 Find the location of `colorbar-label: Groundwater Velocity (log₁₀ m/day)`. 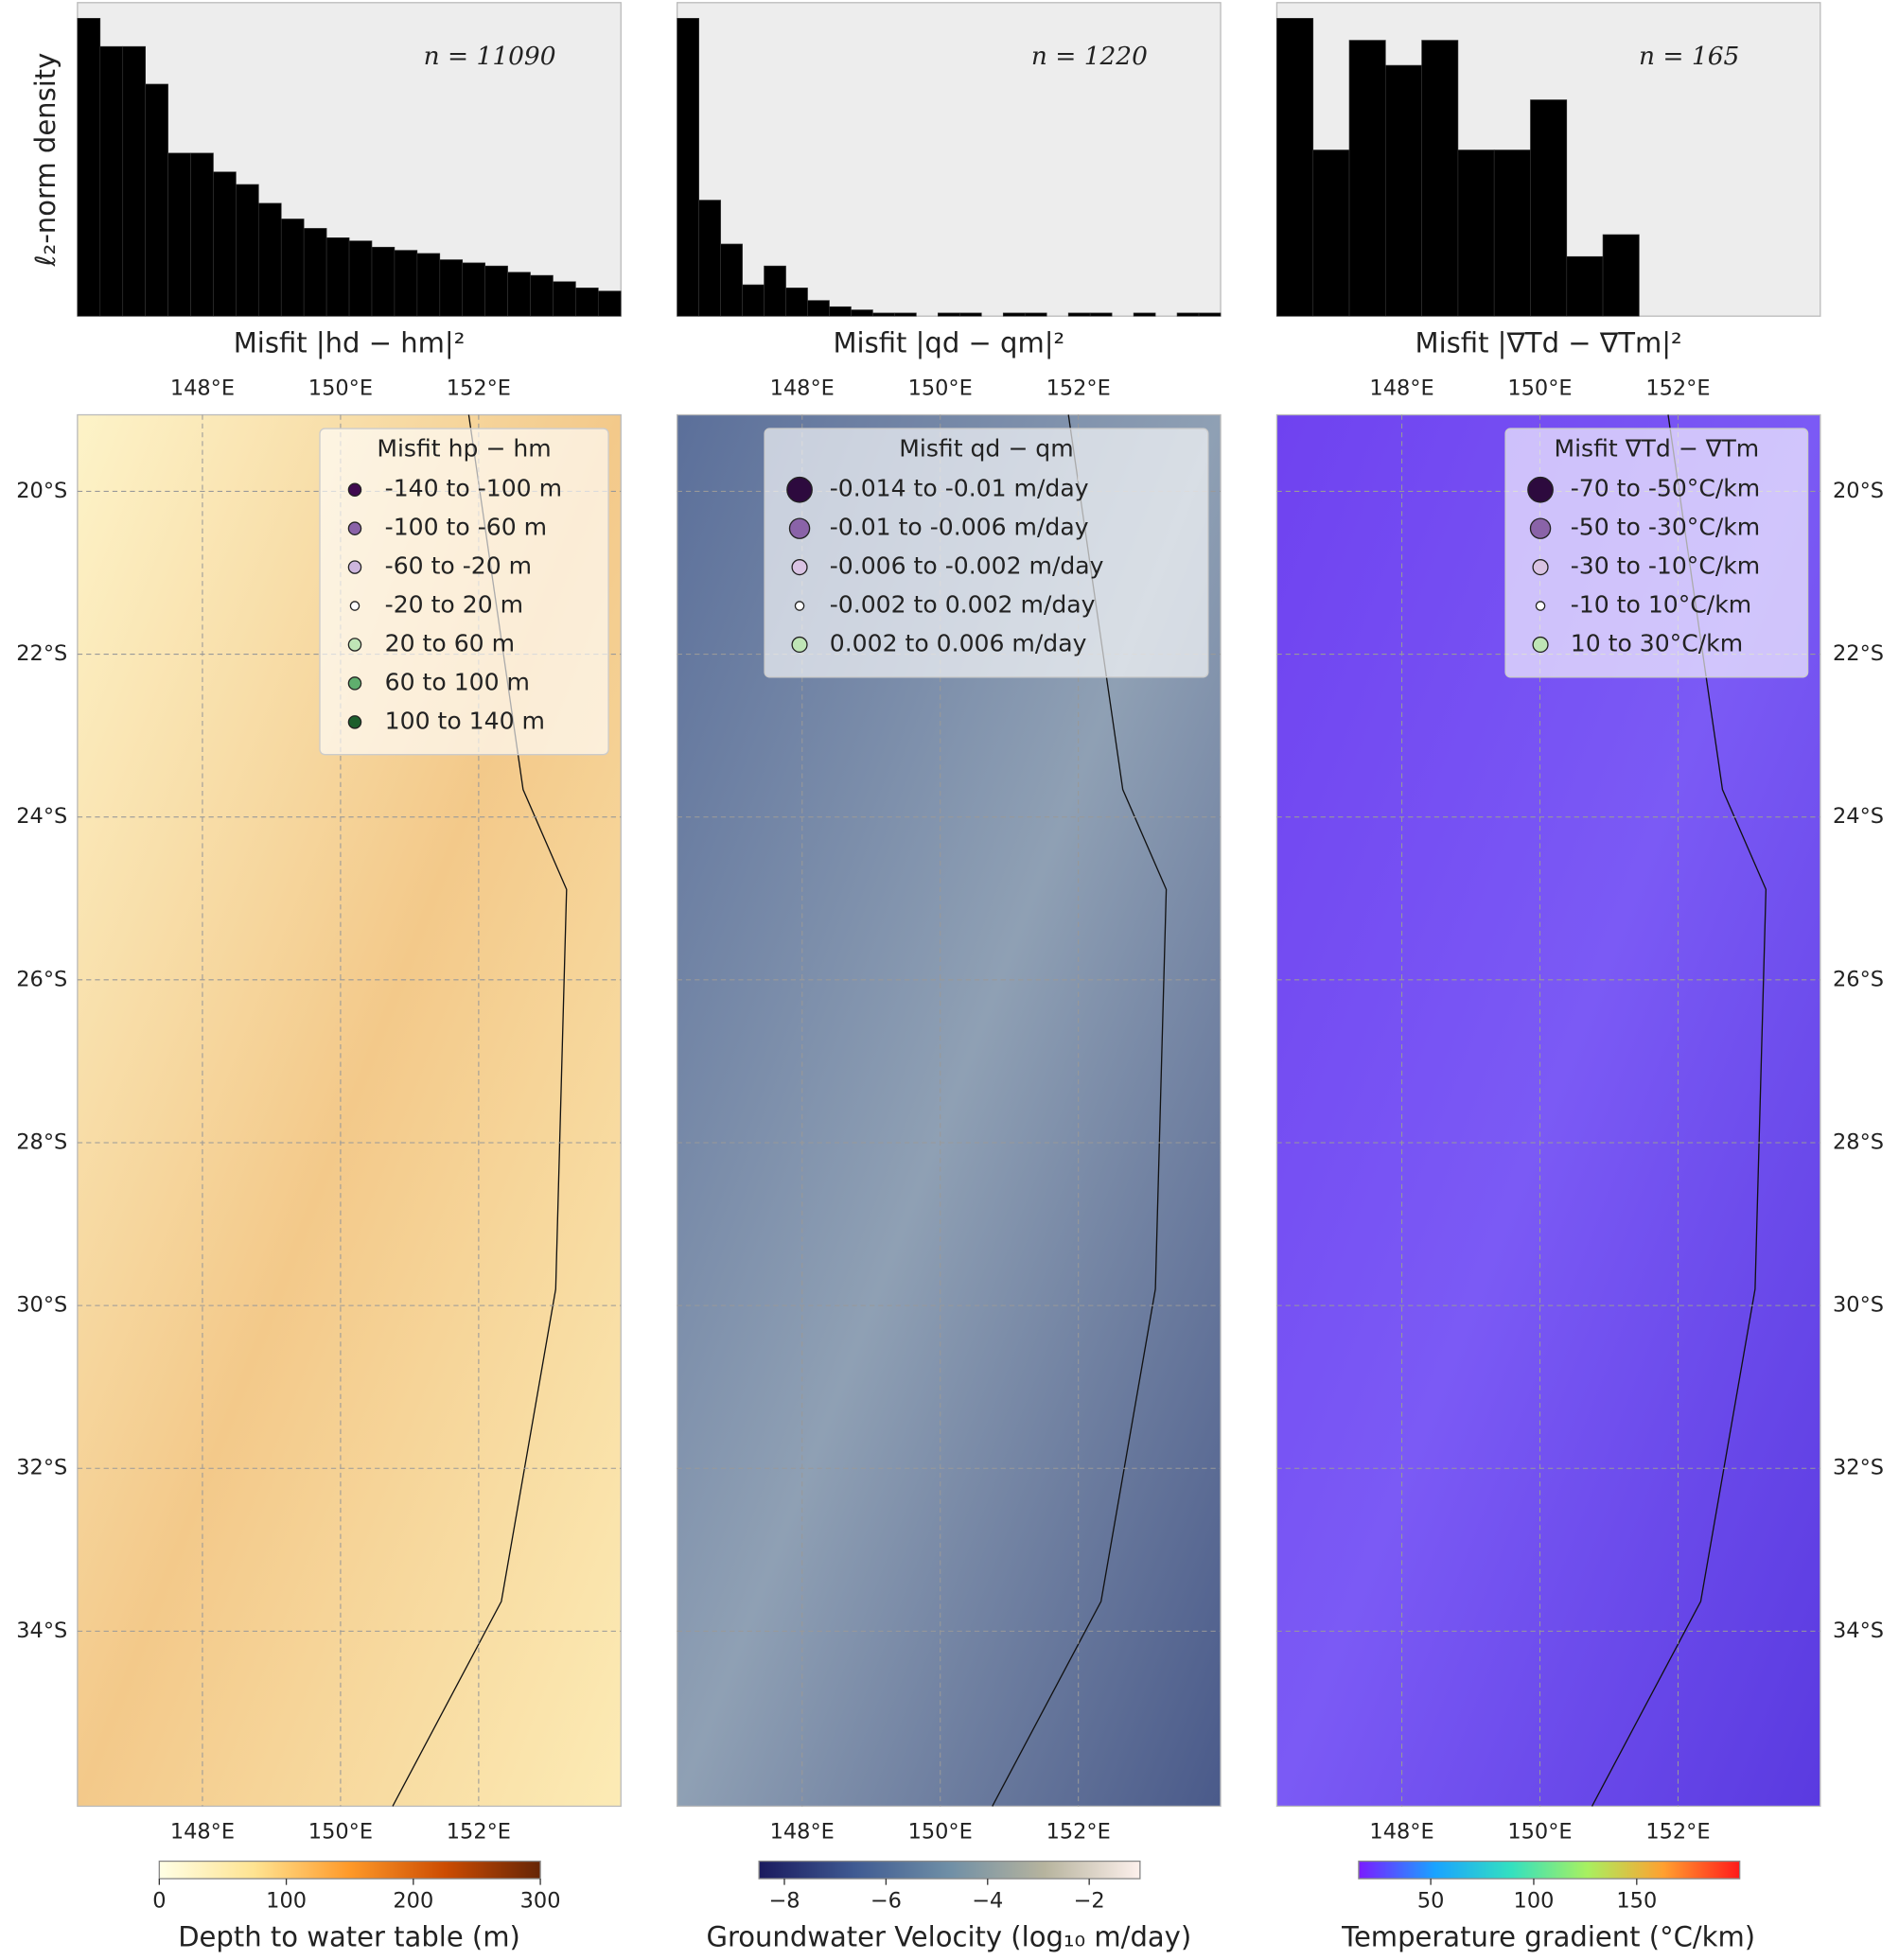

colorbar-label: Groundwater Velocity (log₁₀ m/day) is located at coordinates (948, 1936).